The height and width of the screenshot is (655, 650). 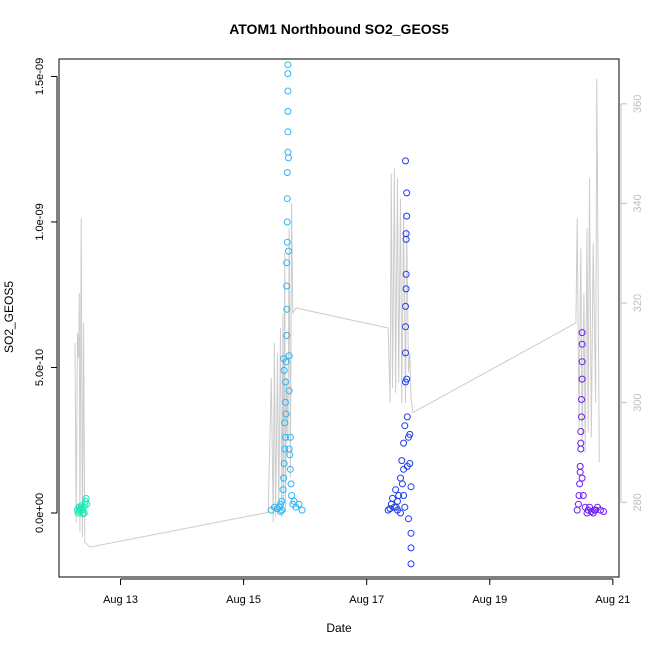 I want to click on y-tick-label: 0.0e+00, so click(x=40, y=513).